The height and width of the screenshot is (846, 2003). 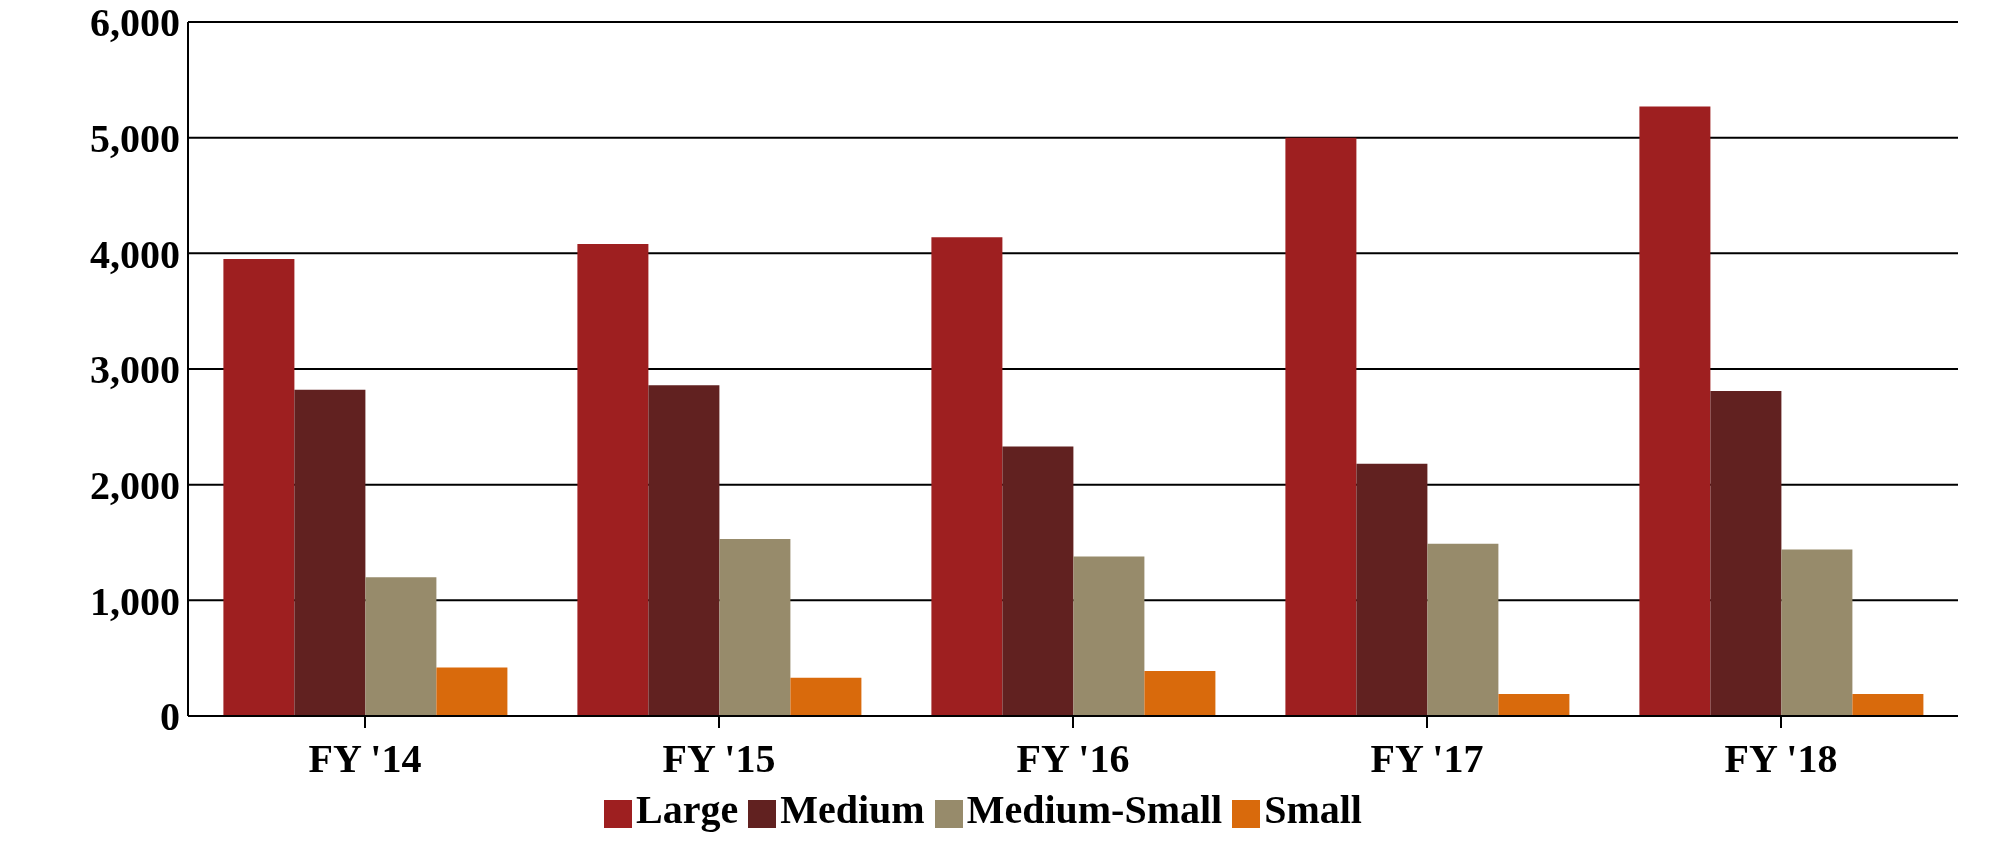 What do you see at coordinates (135, 370) in the screenshot?
I see `y-tick-label: 3,000` at bounding box center [135, 370].